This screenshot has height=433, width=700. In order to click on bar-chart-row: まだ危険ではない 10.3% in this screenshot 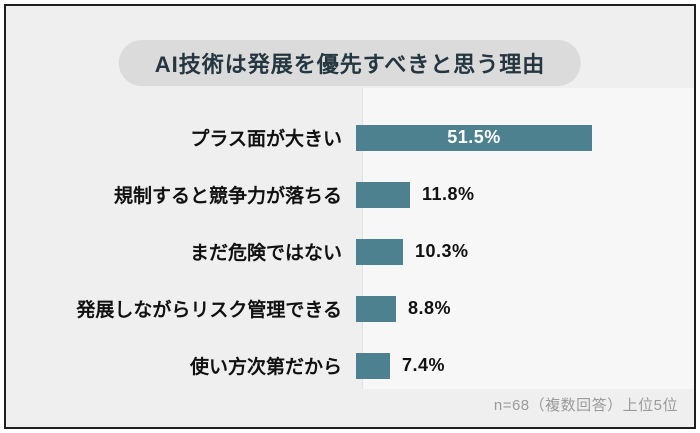, I will do `click(350, 251)`.